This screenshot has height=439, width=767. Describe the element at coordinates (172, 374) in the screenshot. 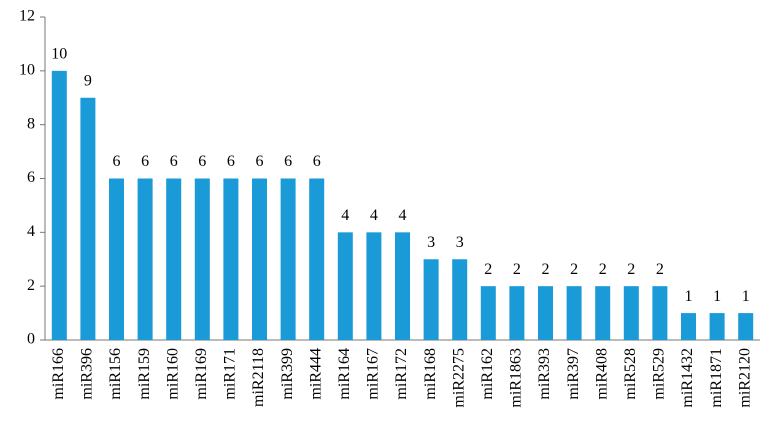

I see `x-tick-label: miR160` at that location.